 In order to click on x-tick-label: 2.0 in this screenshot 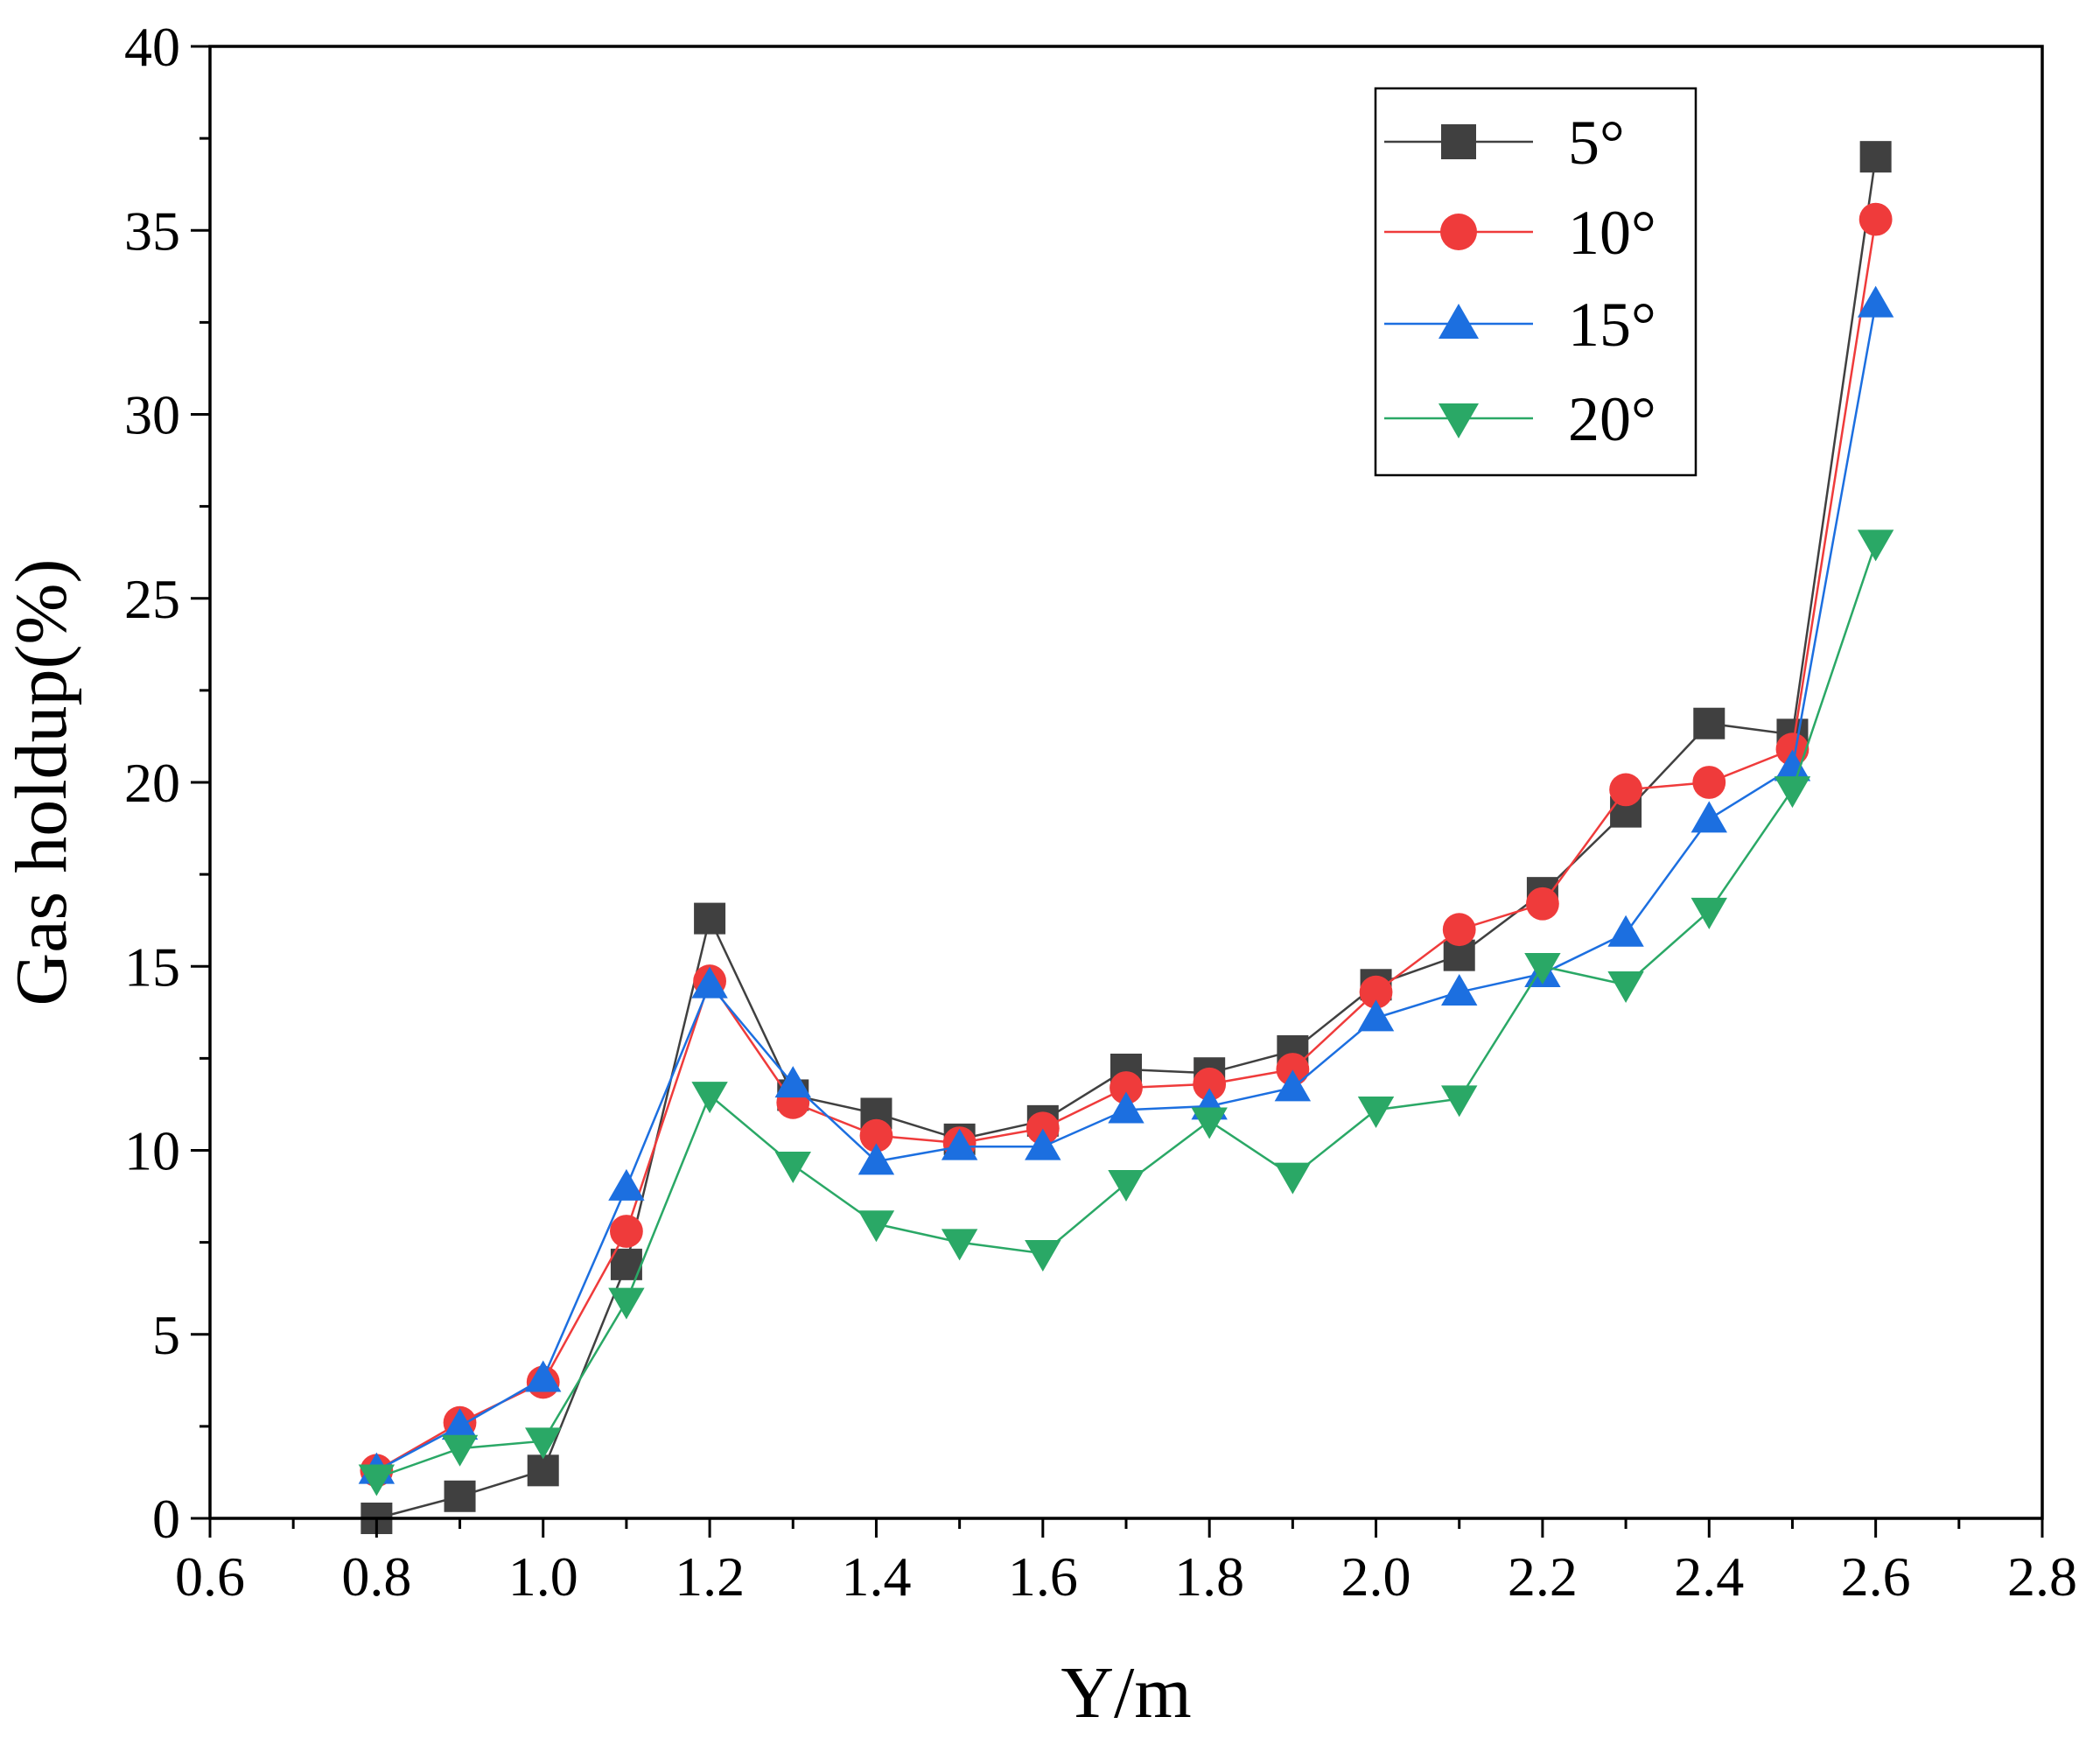, I will do `click(1376, 1576)`.